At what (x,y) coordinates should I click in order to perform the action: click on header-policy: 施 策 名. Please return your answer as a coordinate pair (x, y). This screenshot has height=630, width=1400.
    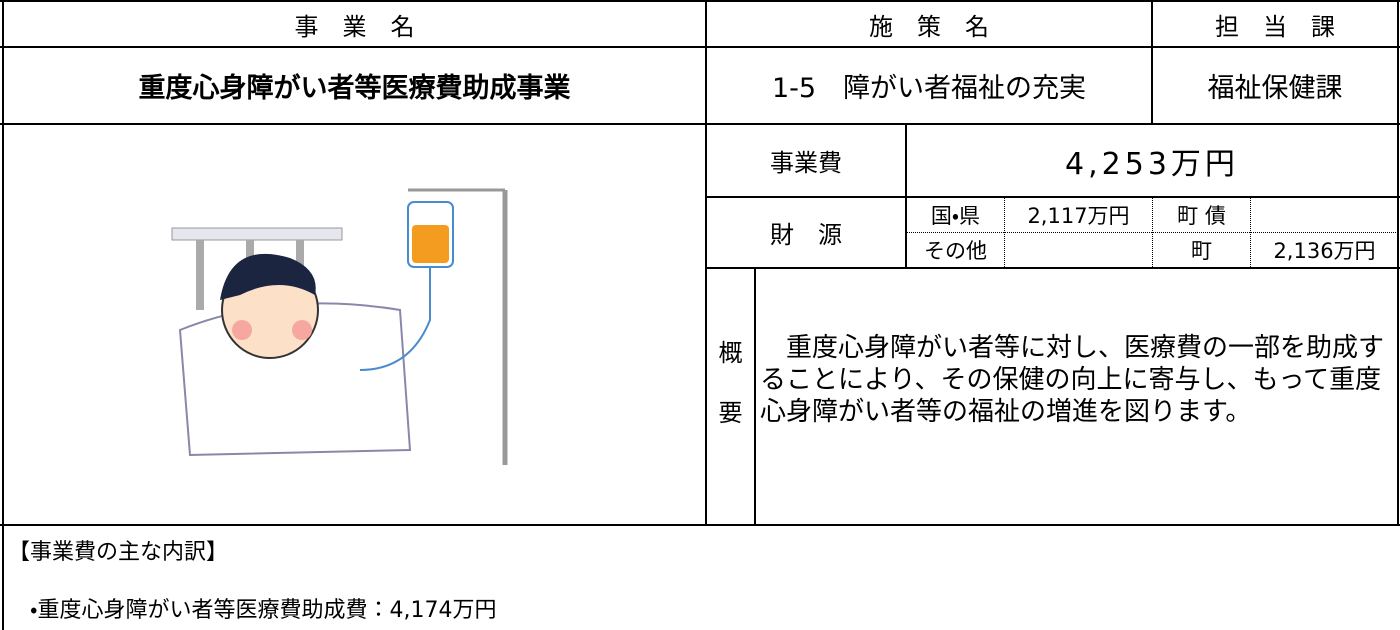
    Looking at the image, I should click on (929, 26).